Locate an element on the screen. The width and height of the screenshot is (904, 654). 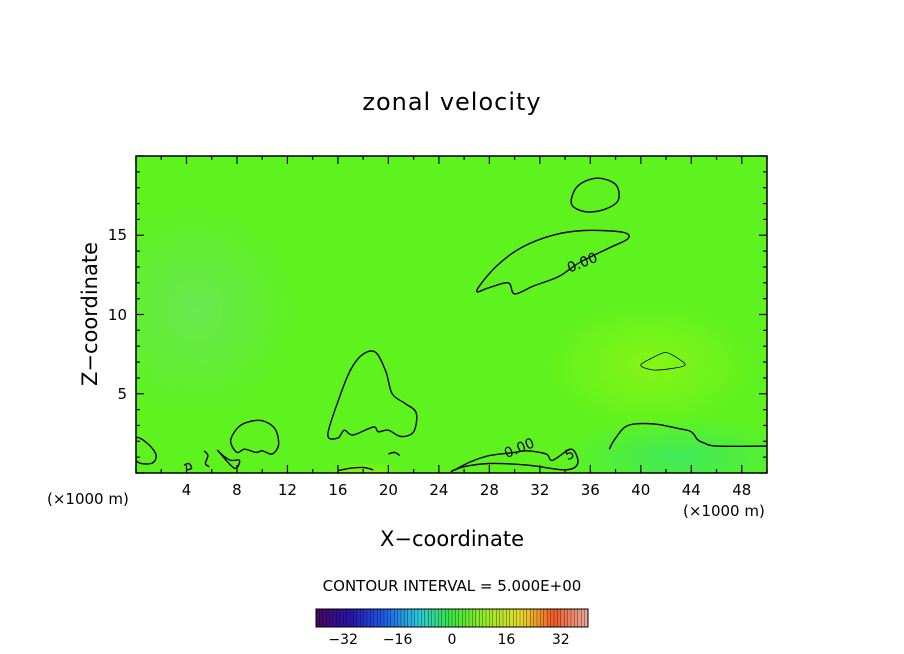
x-axis-label: X−coordinate is located at coordinates (452, 539).